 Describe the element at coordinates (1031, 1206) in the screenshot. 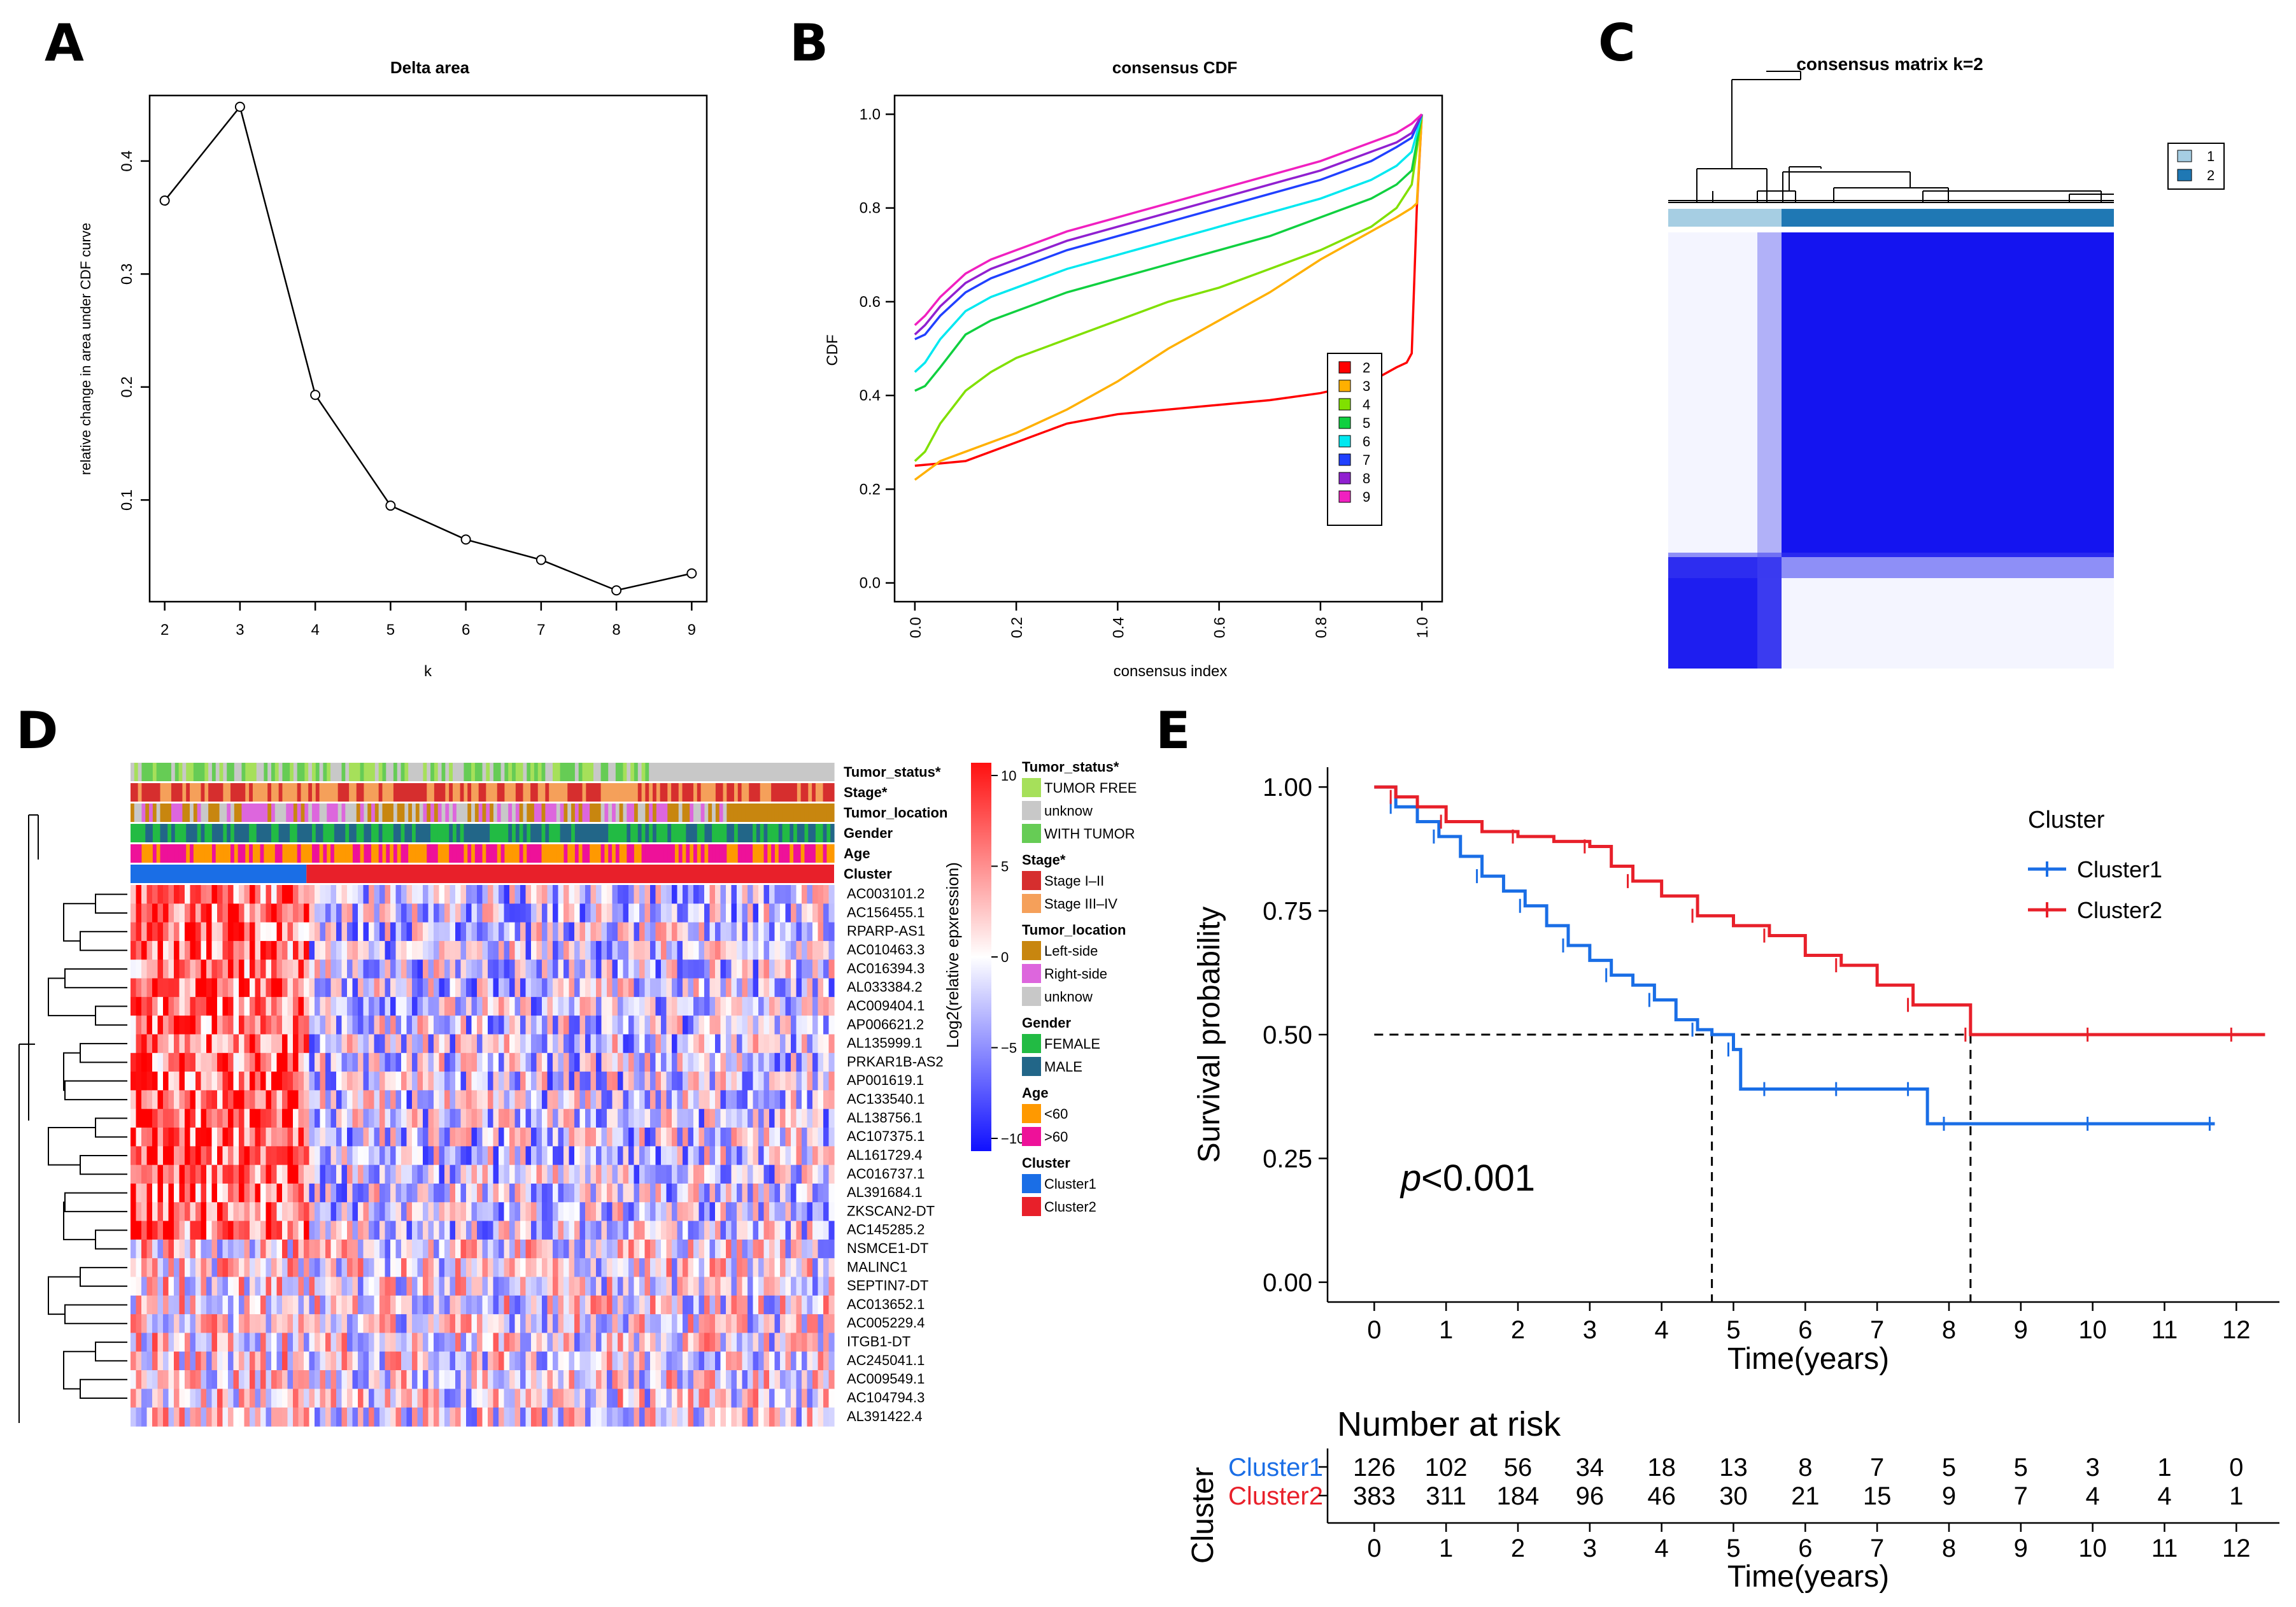

I see `panel-d-legend-swatch` at that location.